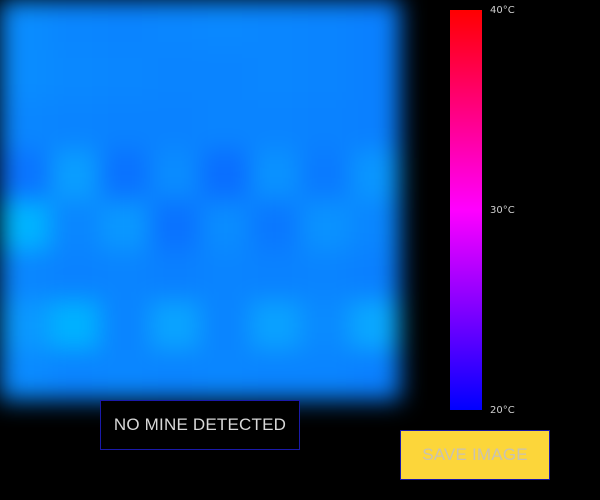 The image size is (600, 500). I want to click on save-image-button: SAVE IMAGE, so click(475, 455).